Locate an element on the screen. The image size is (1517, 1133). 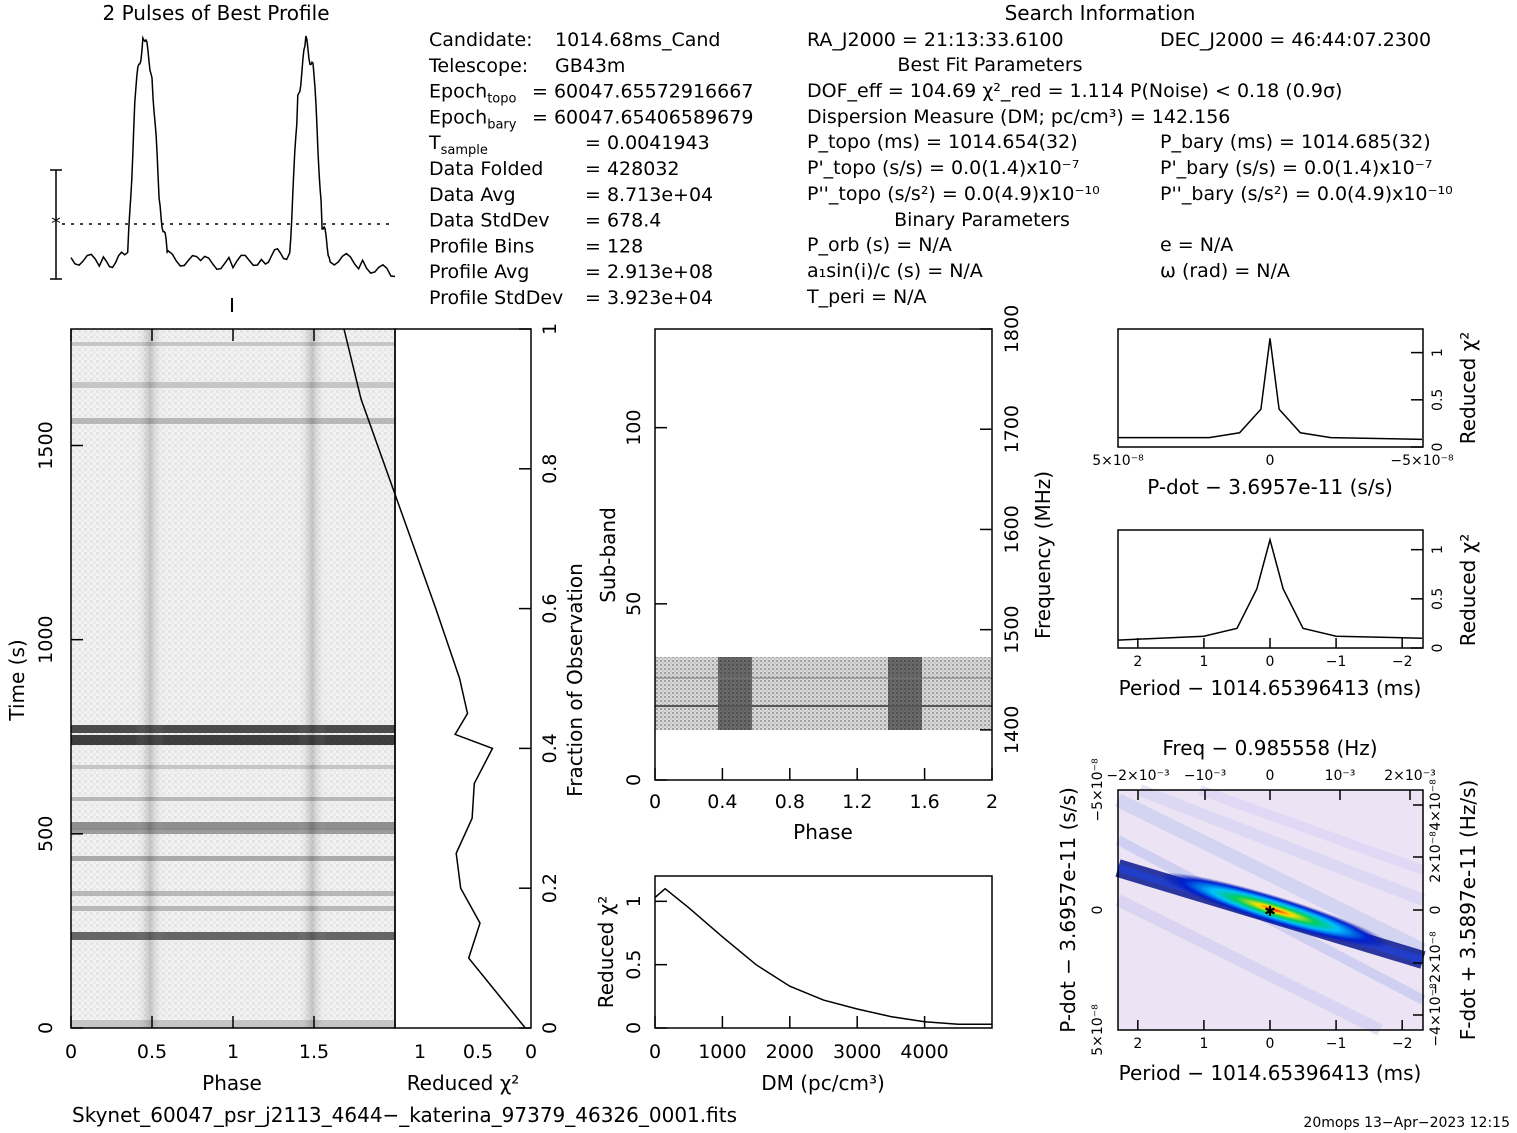
freq-tick-label: 1500 is located at coordinates (1012, 629).